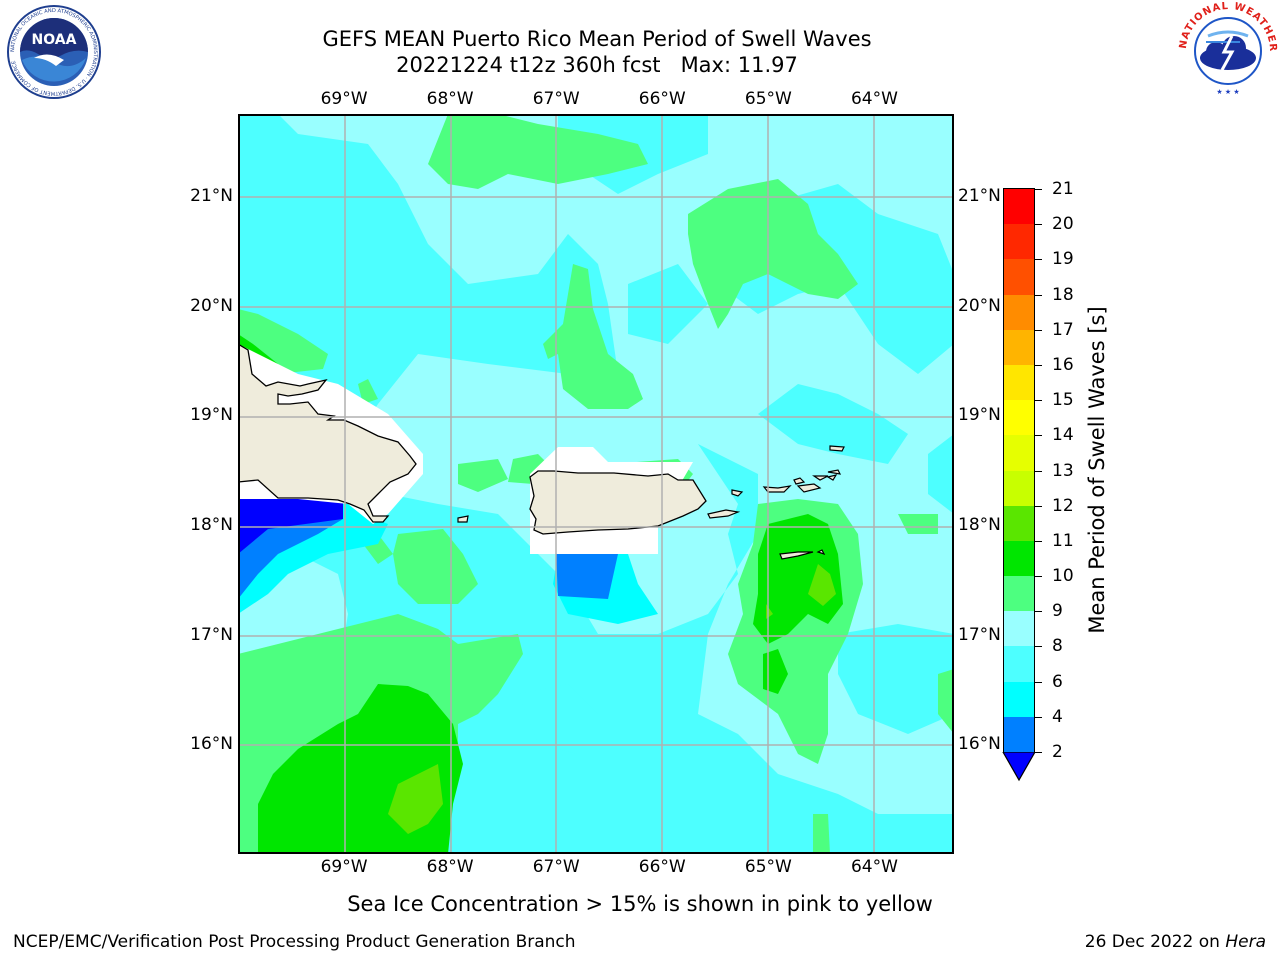 Image resolution: width=1280 pixels, height=960 pixels. I want to click on colorbar-tick-label: 10, so click(1063, 576).